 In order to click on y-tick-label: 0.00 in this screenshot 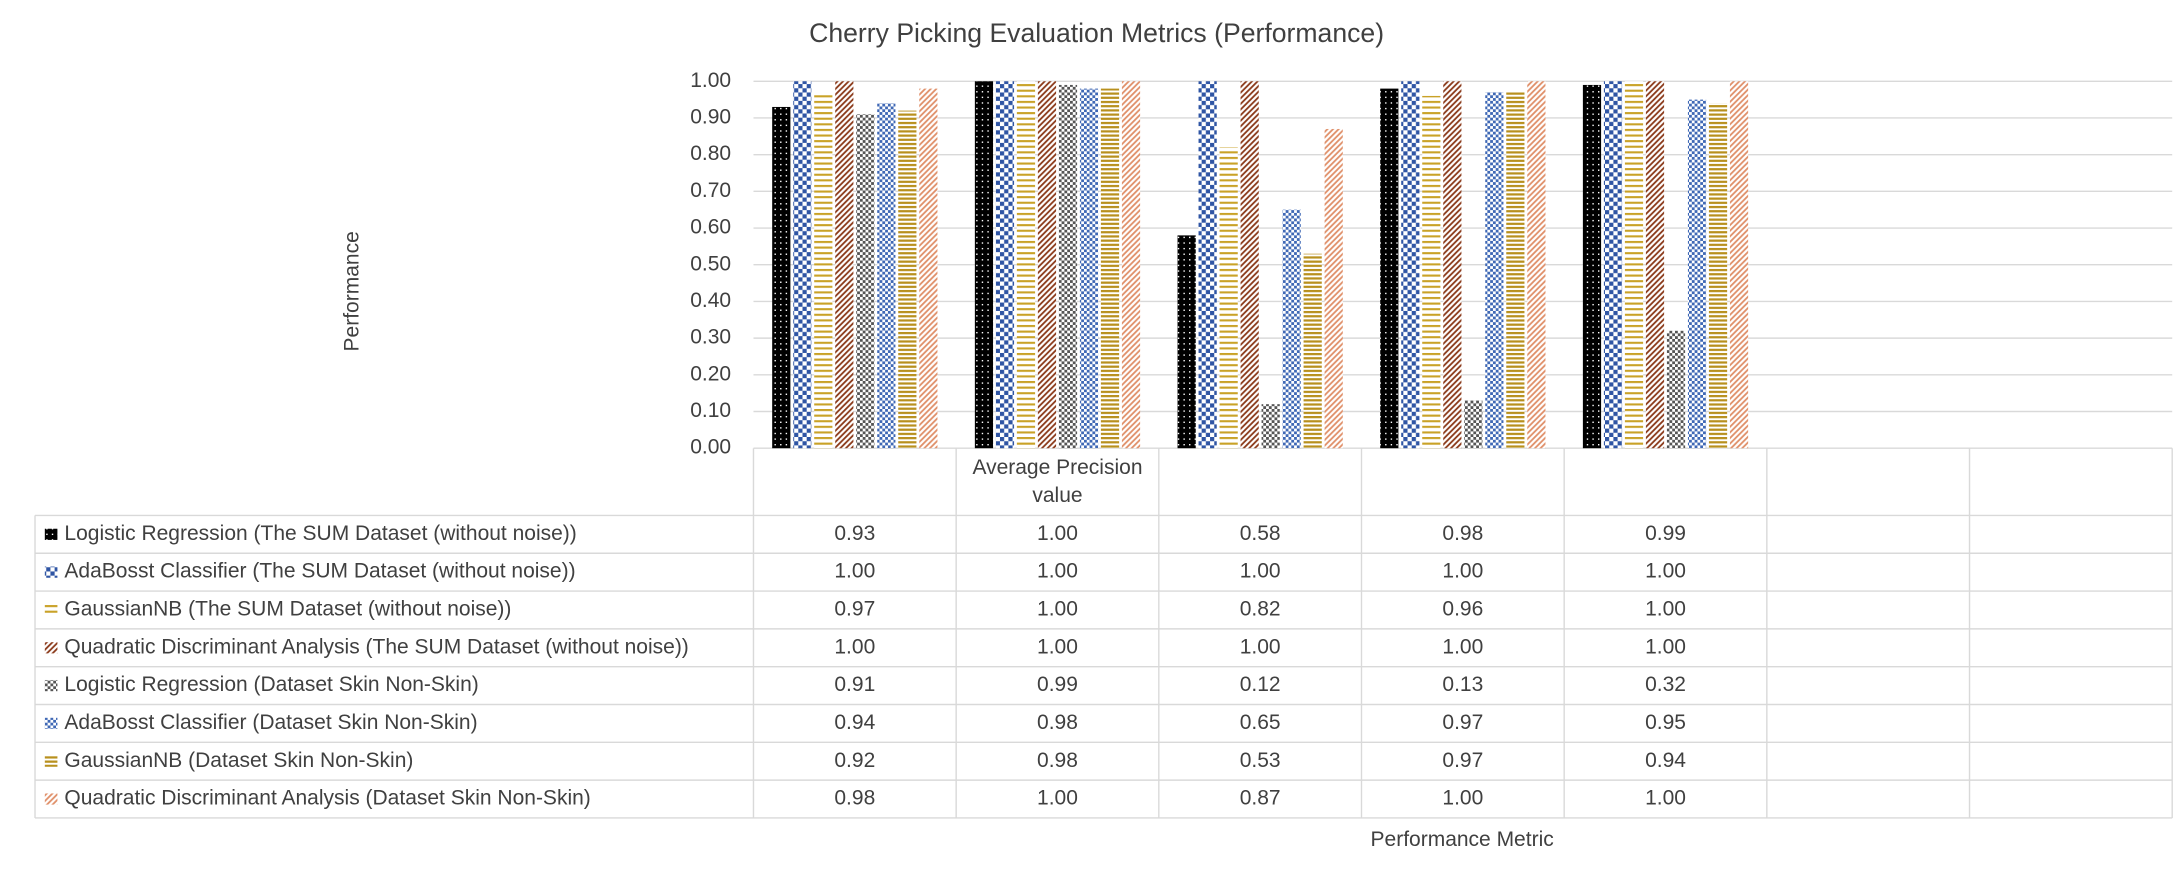, I will do `click(710, 447)`.